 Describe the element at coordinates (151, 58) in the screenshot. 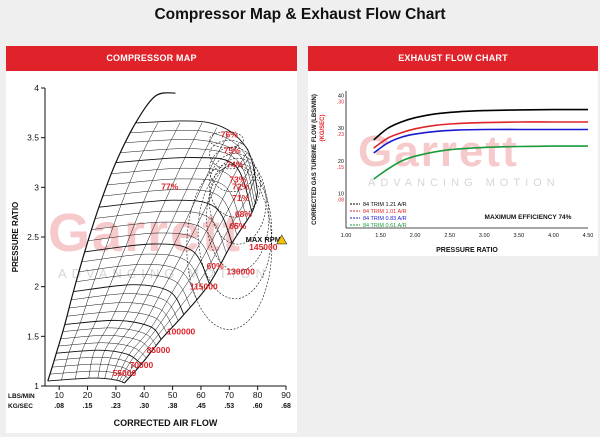

I see `compressor-map-header: COMPRESSOR MAP` at that location.